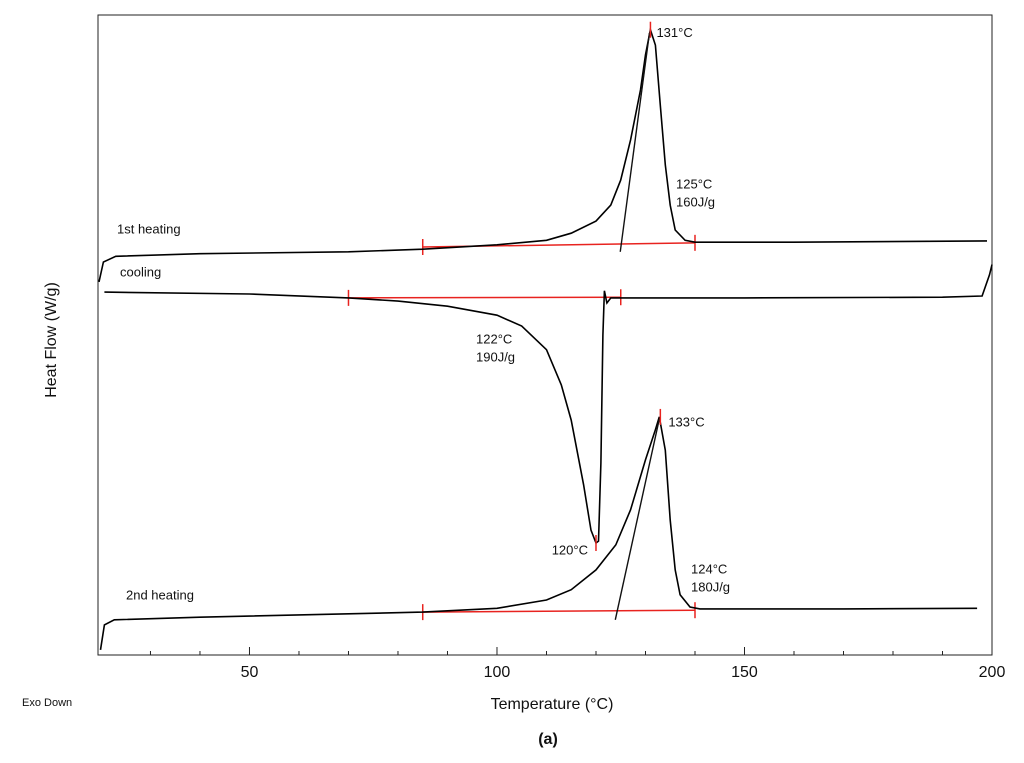  I want to click on annotation: 122°C, so click(494, 338).